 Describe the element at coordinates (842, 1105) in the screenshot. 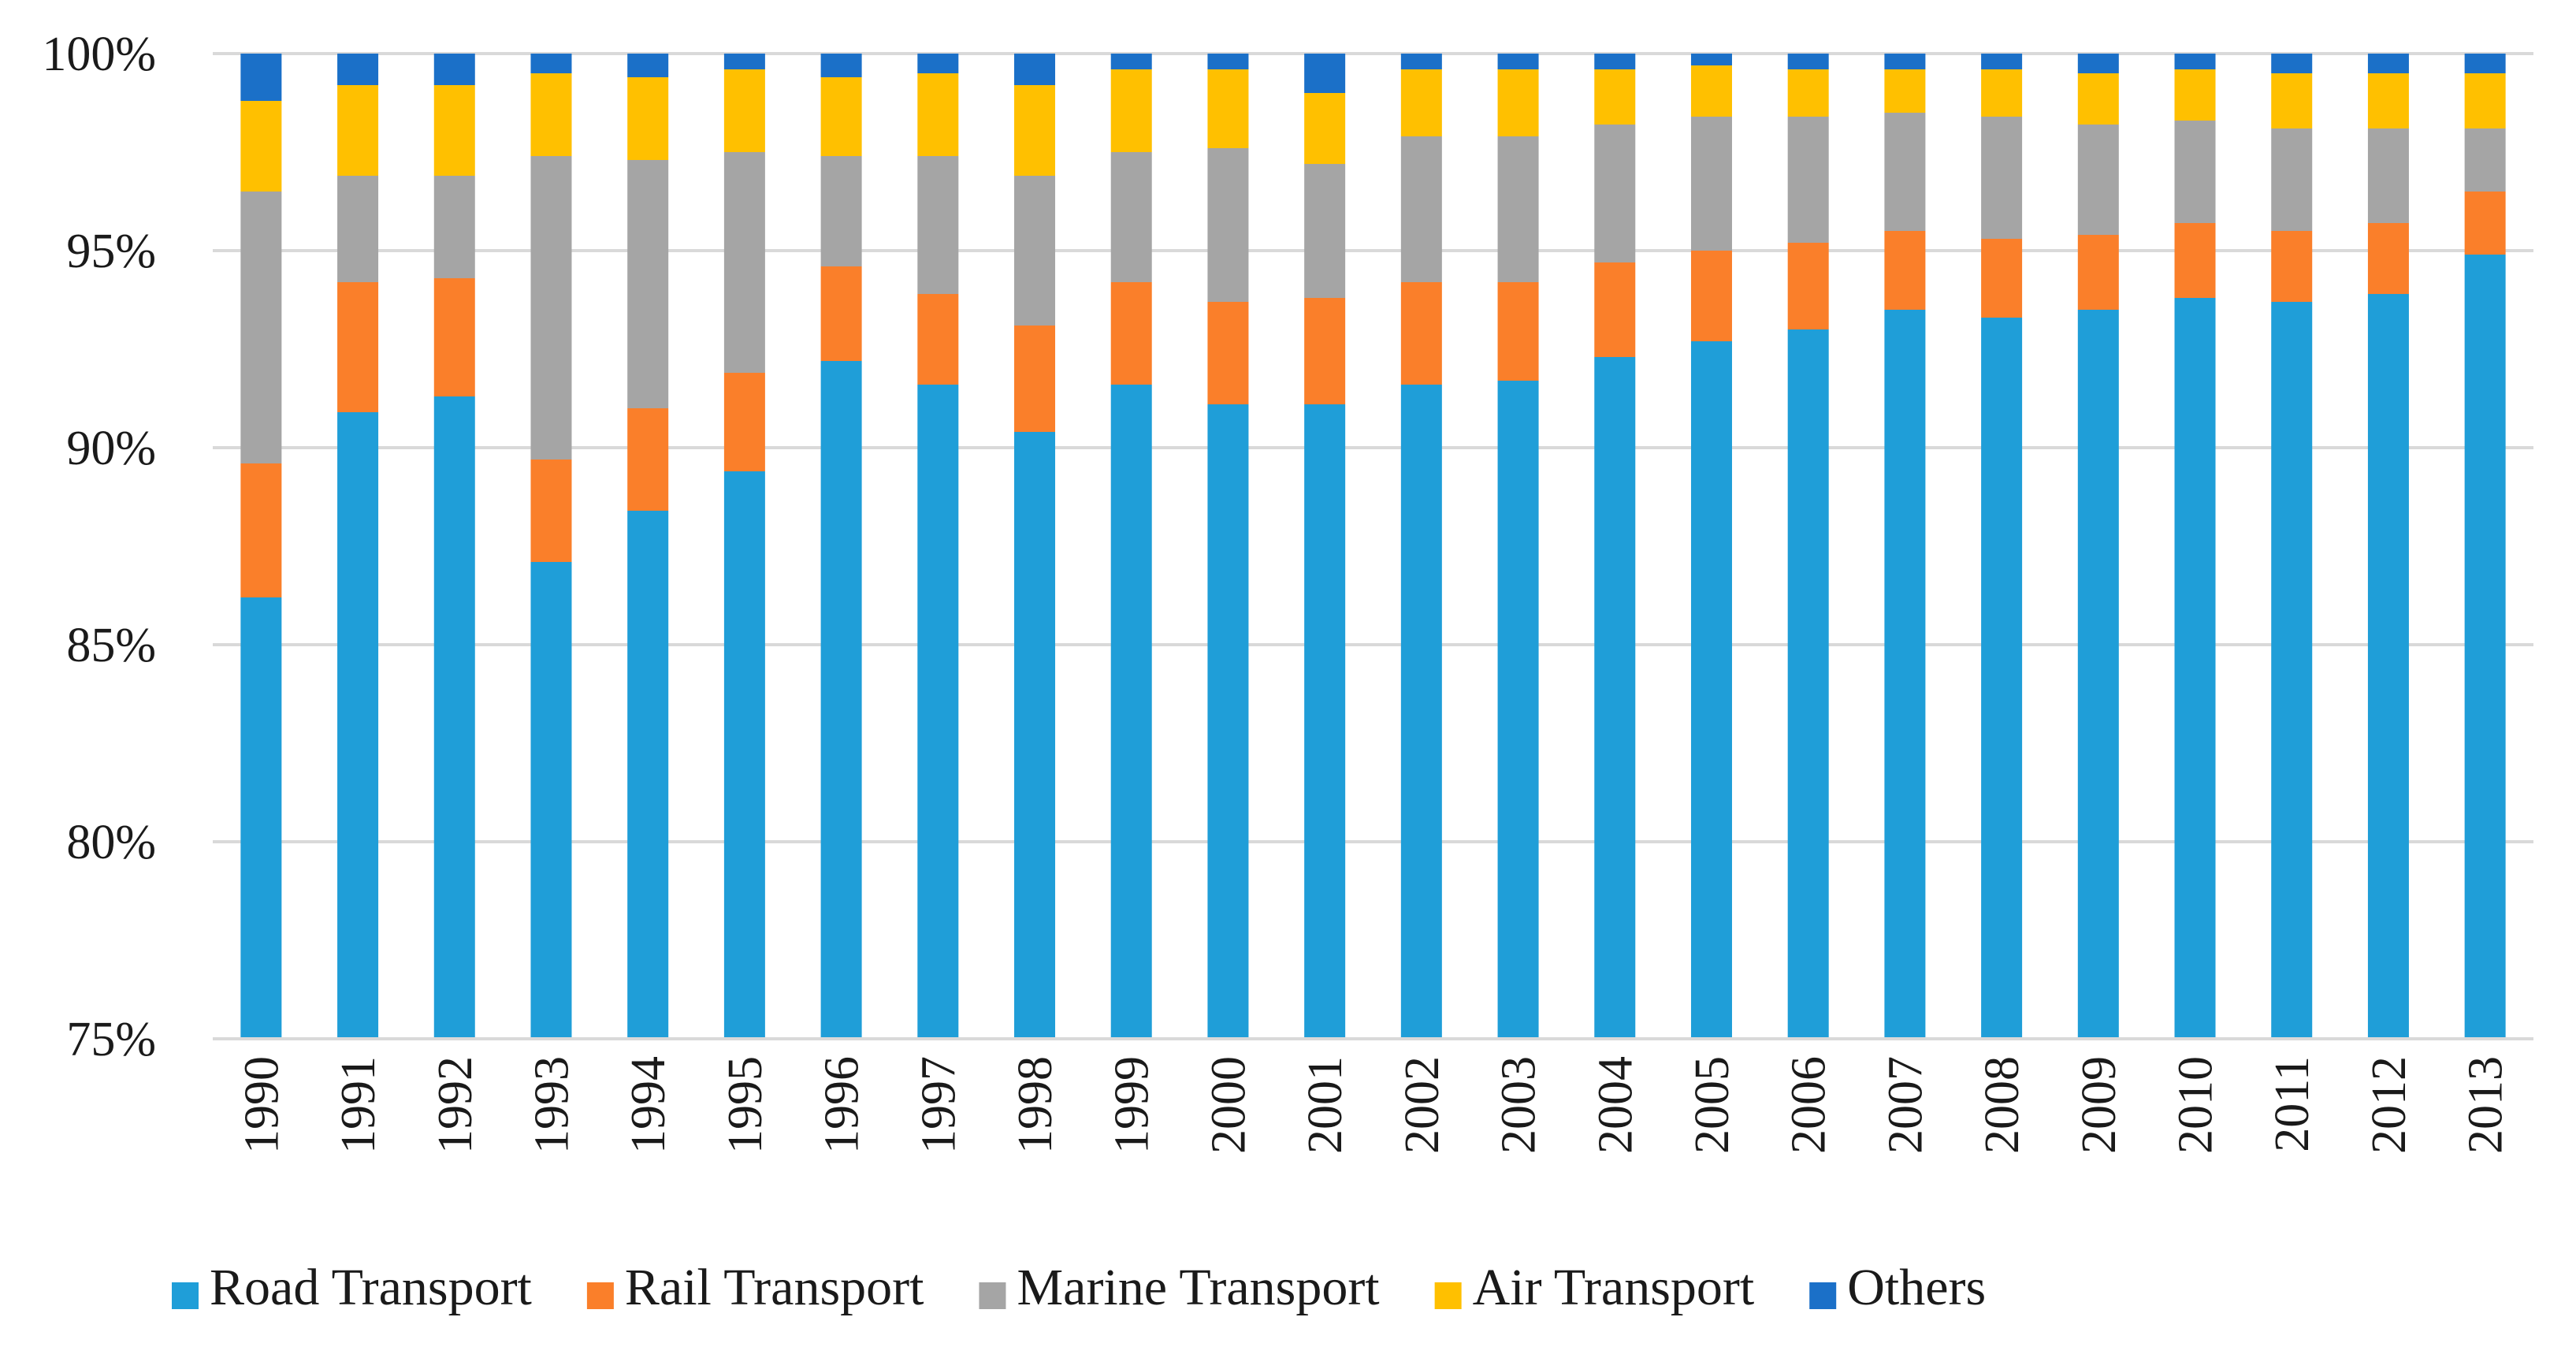

I see `x-tick-label: 1996` at that location.